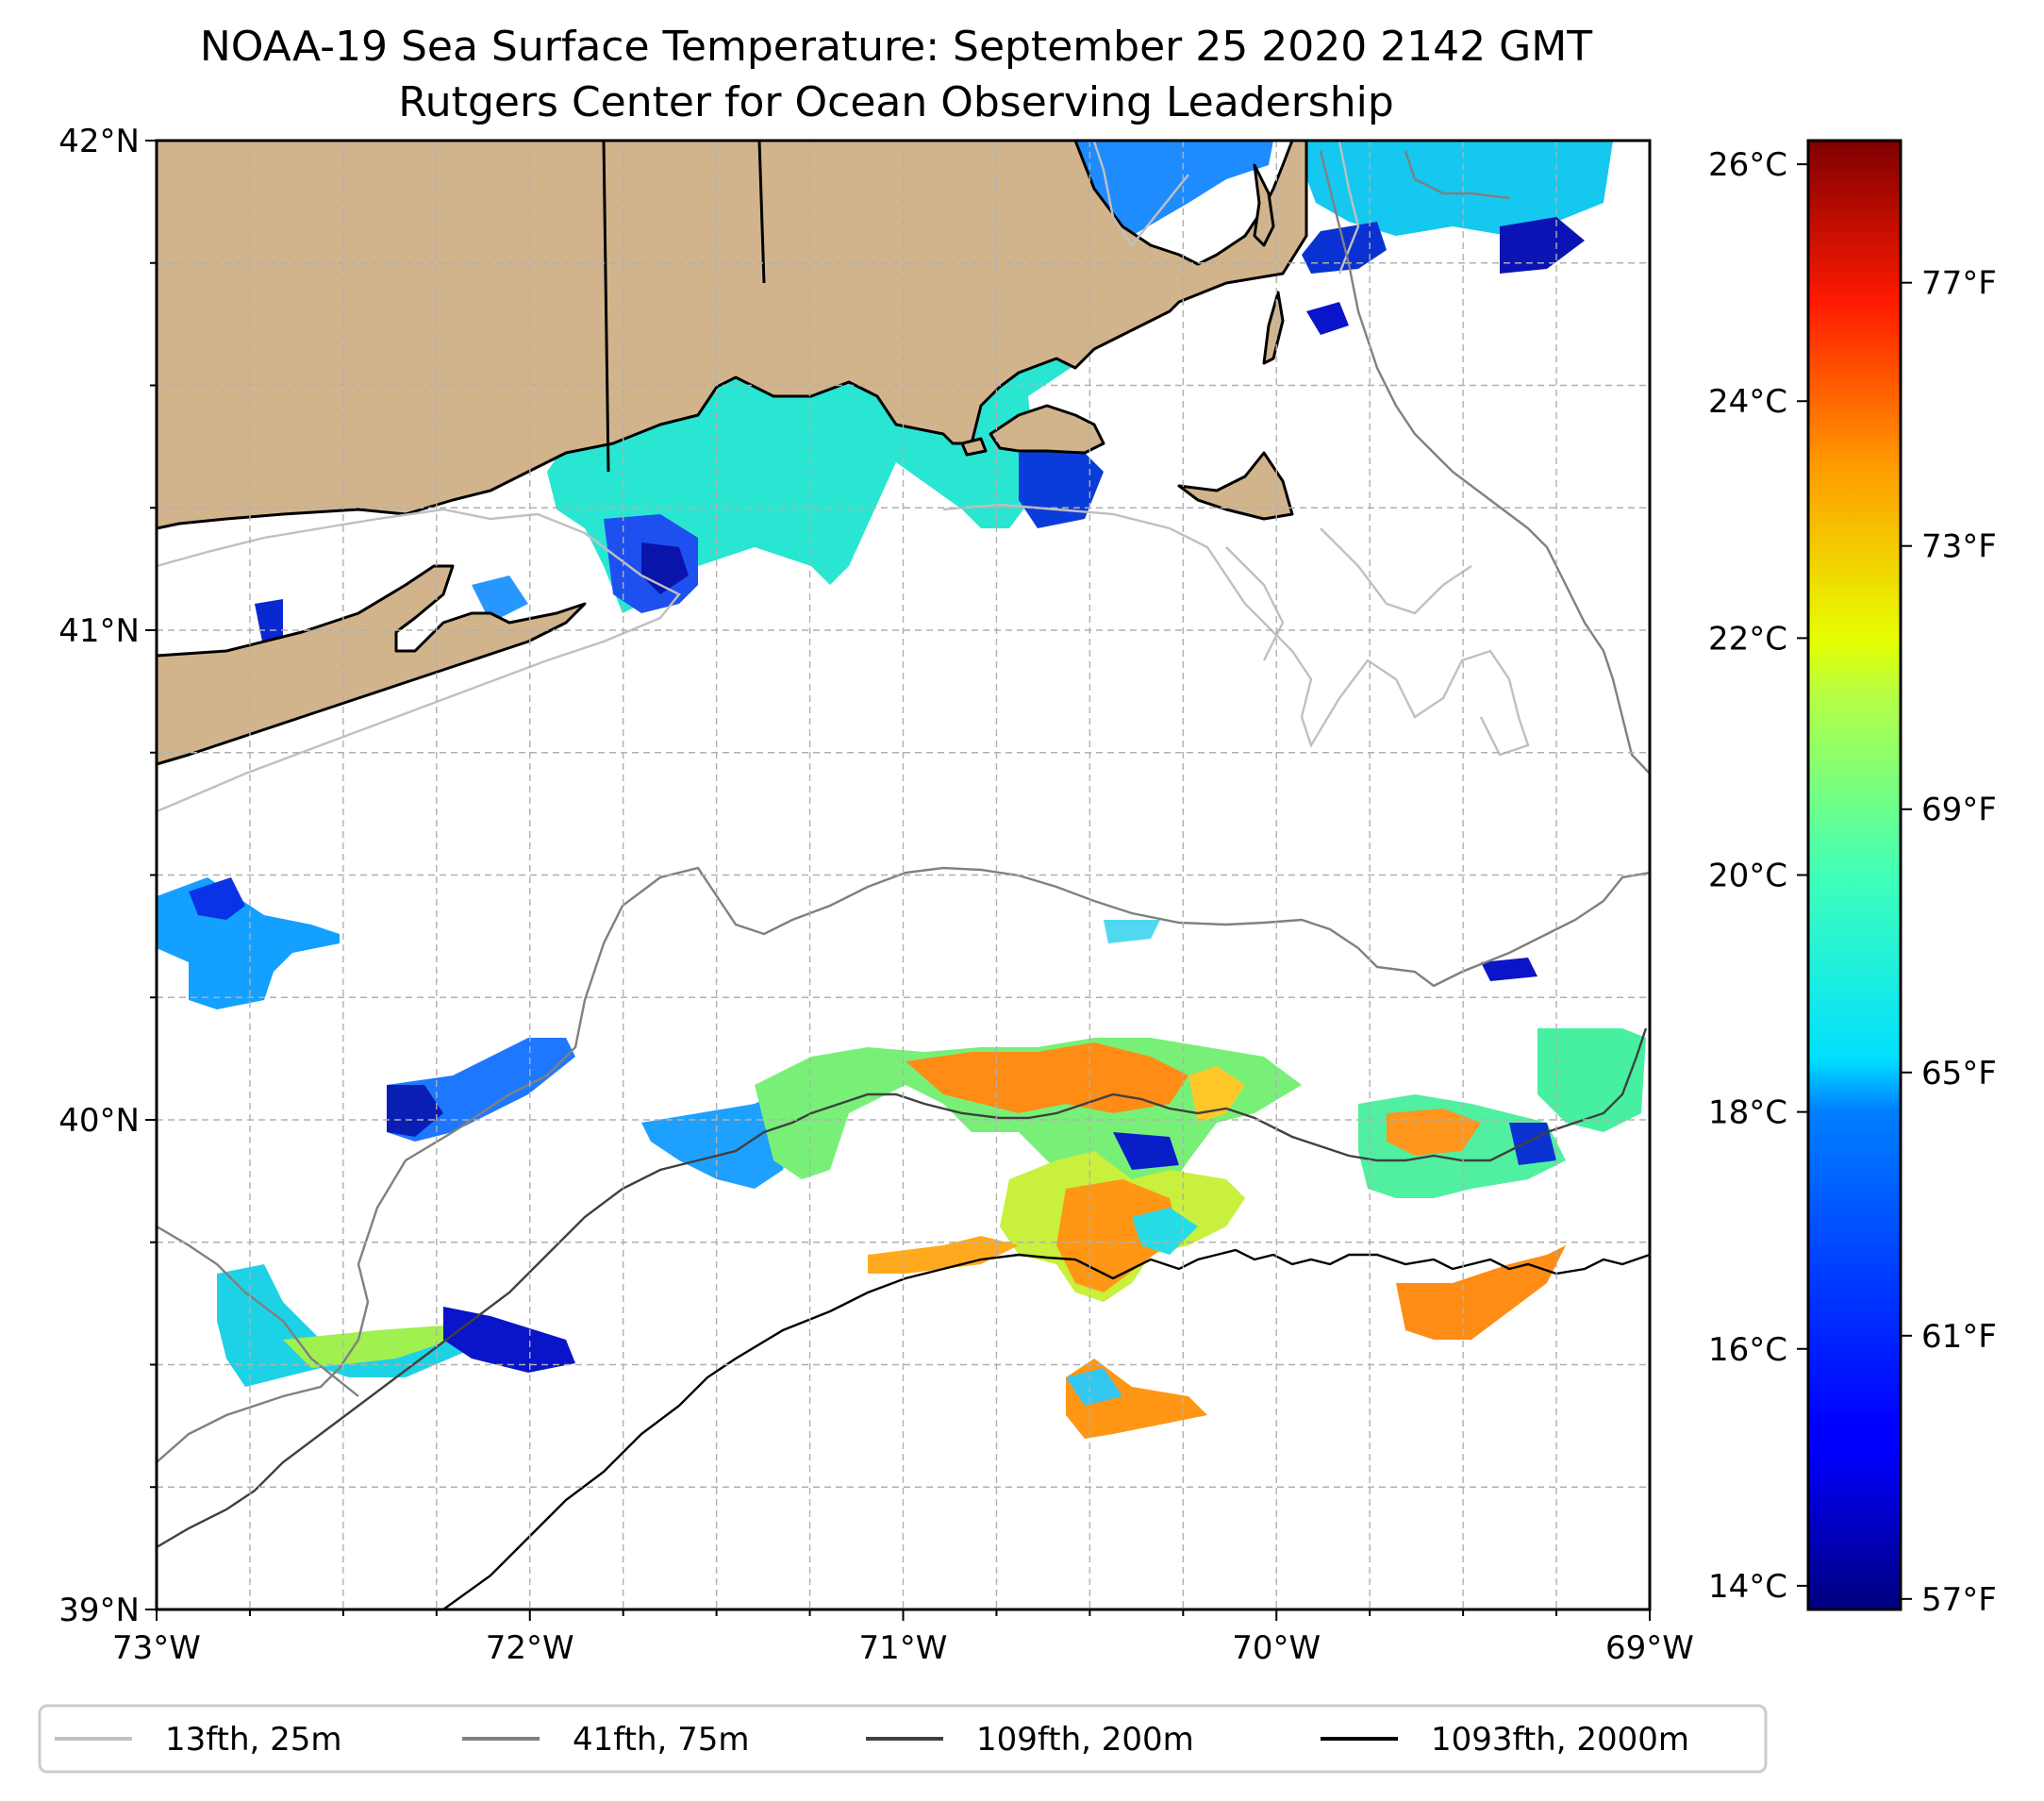  Describe the element at coordinates (1452, 188) in the screenshot. I see `sst-patch-gulf-of-maine-cyan` at that location.